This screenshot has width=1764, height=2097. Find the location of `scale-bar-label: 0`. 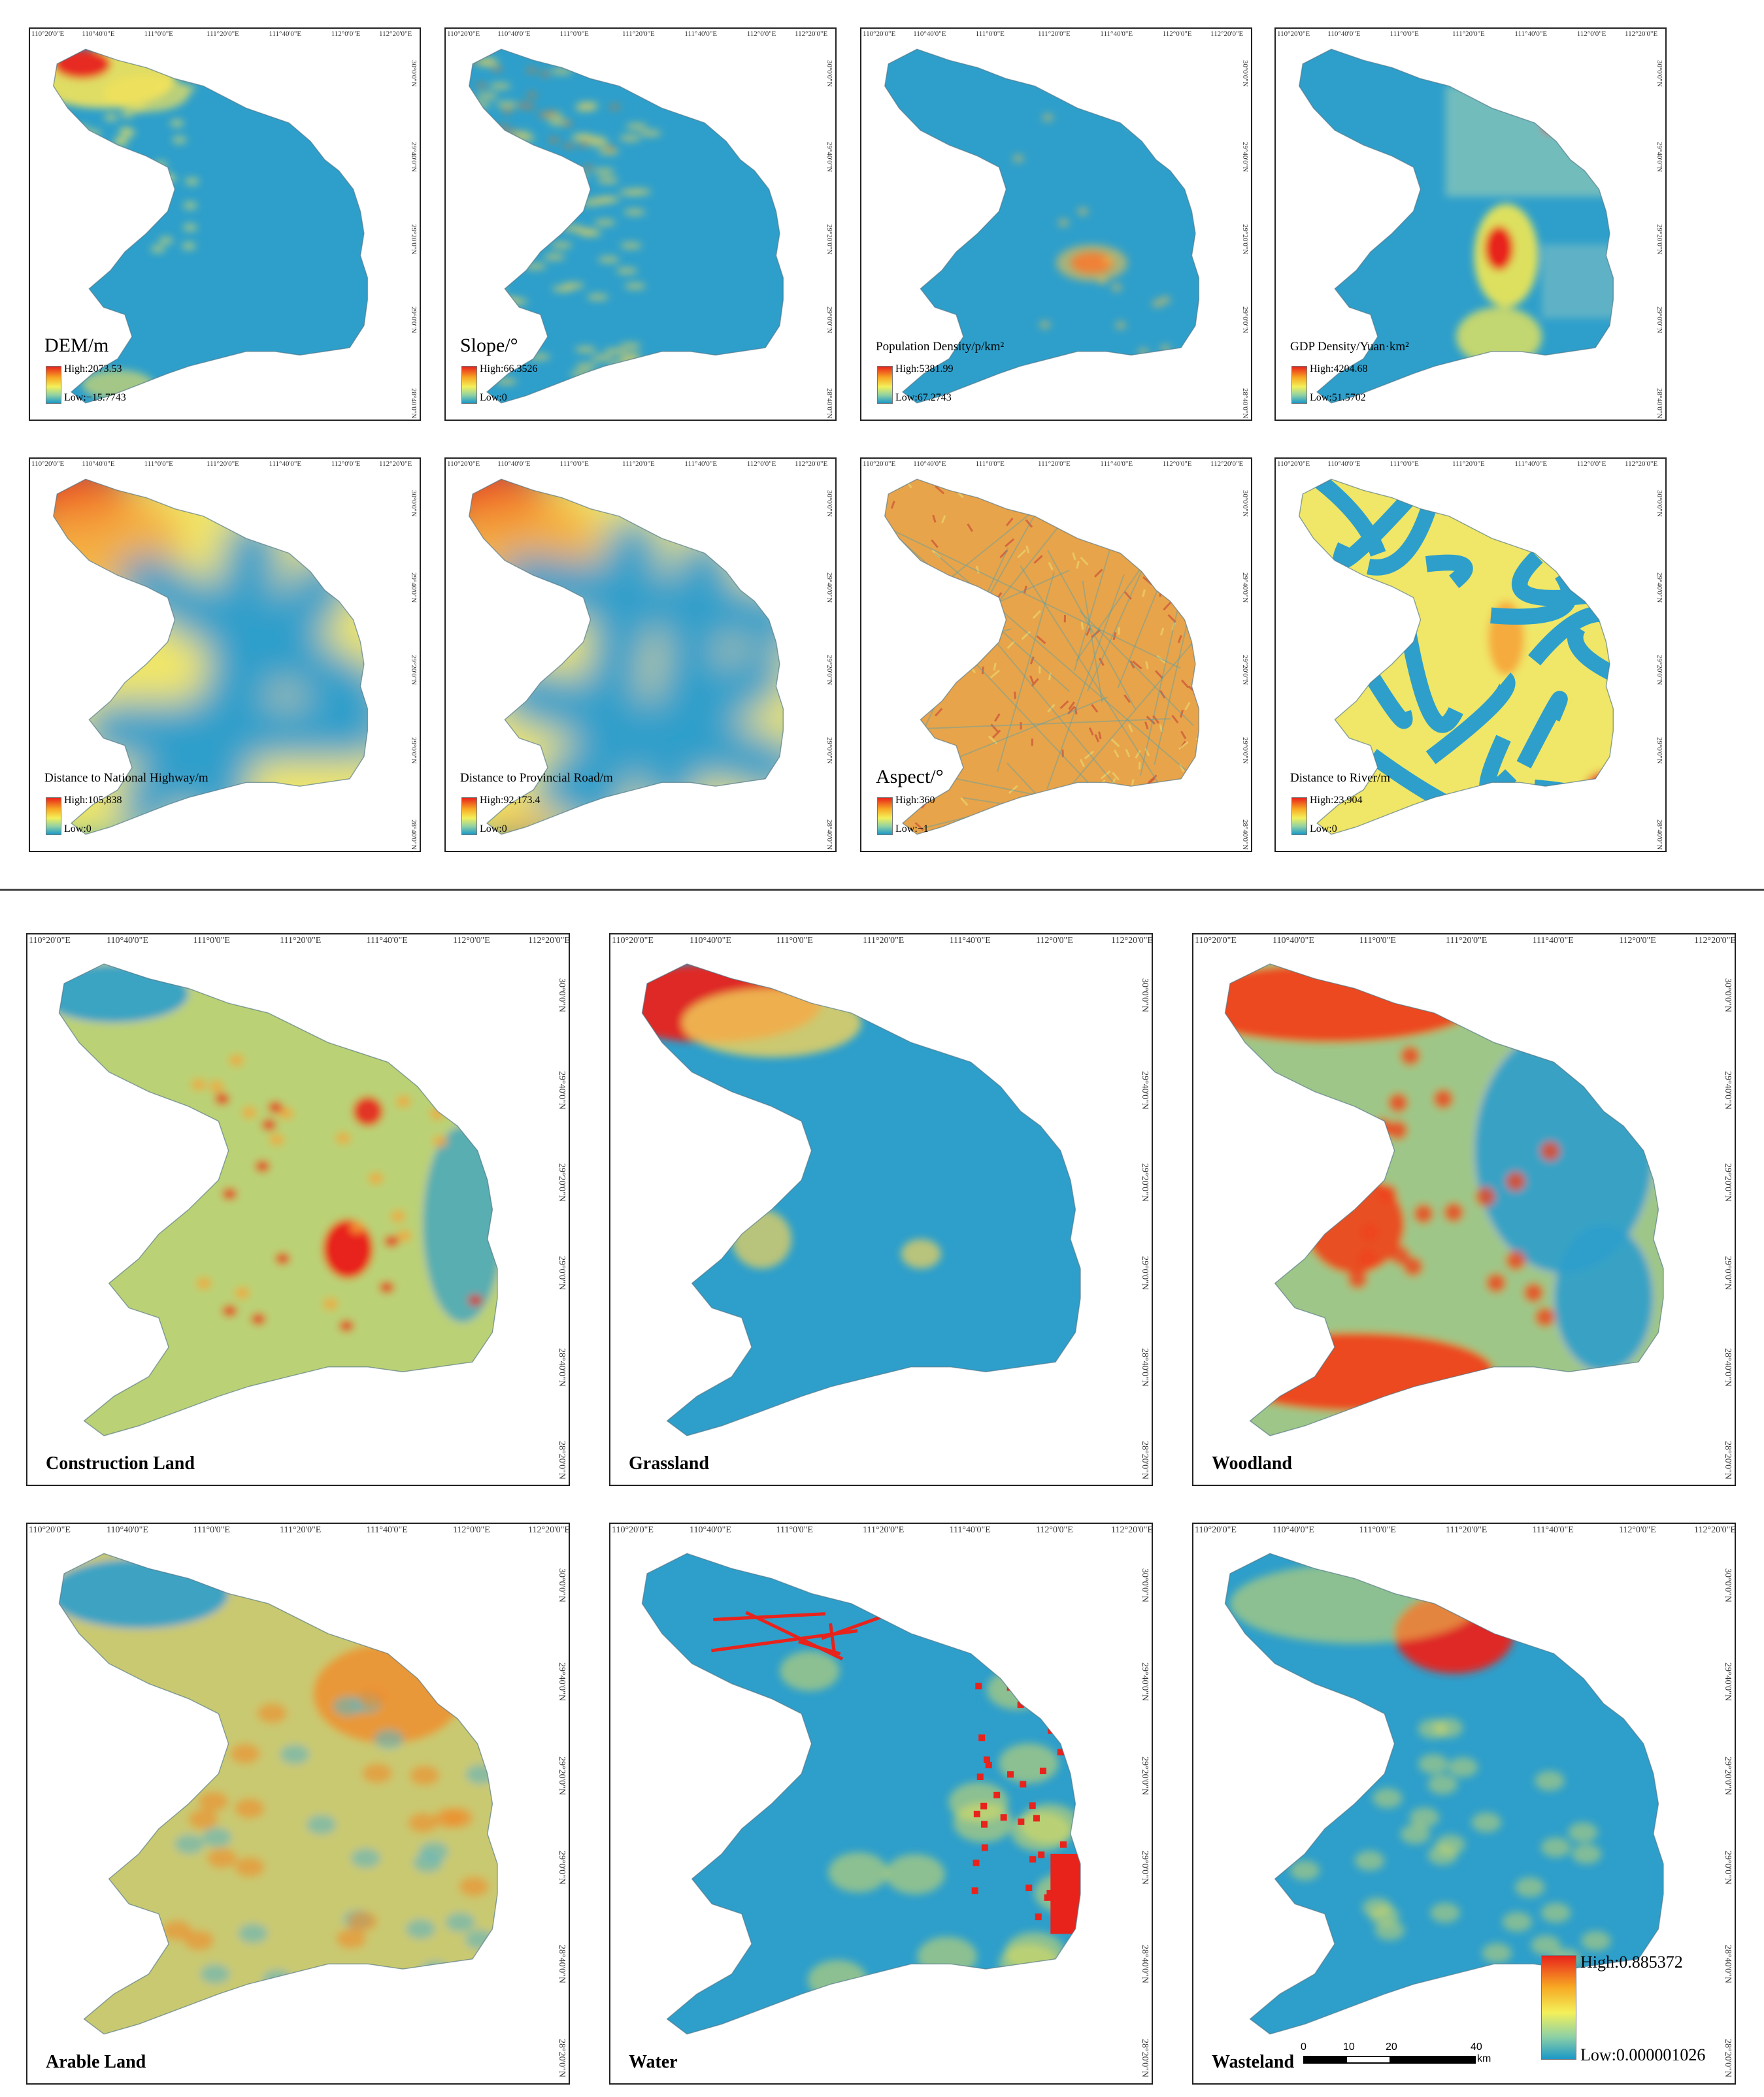

scale-bar-label: 0 is located at coordinates (1303, 2047).